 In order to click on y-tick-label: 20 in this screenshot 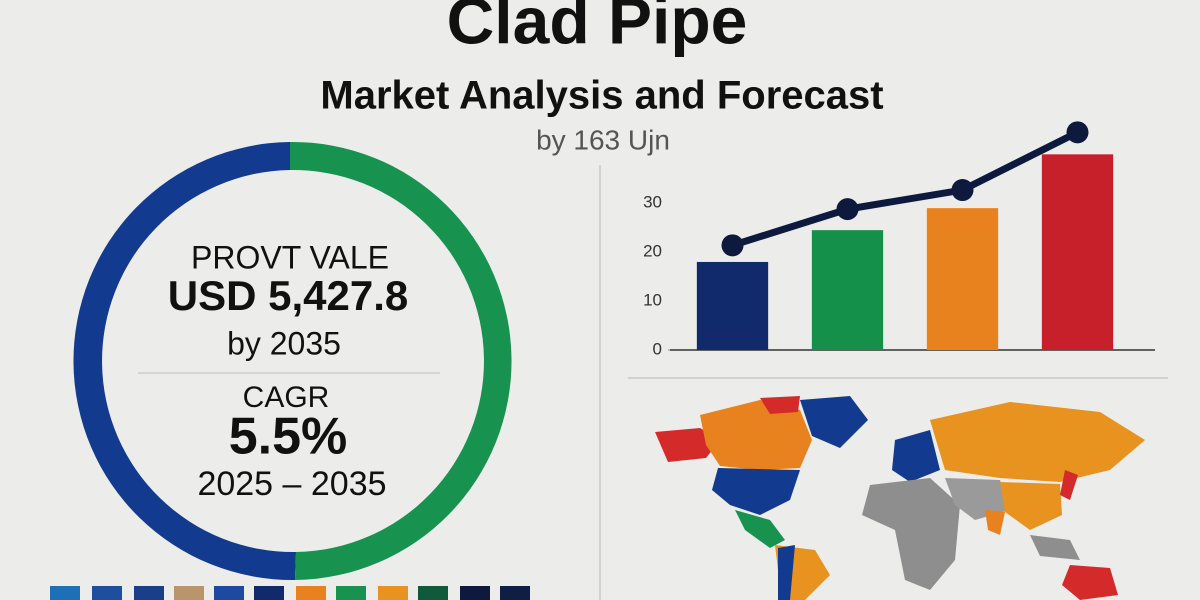, I will do `click(652, 251)`.